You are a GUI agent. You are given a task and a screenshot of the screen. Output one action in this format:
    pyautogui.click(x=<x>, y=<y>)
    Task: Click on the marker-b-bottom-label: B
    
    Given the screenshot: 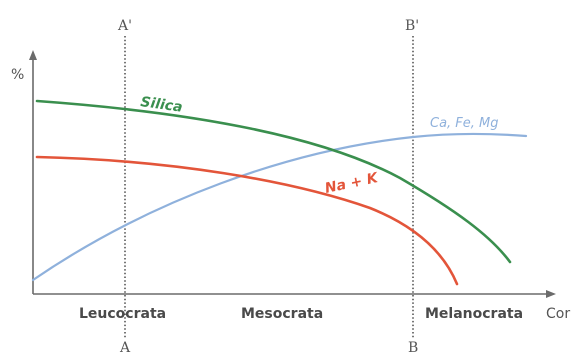 What is the action you would take?
    pyautogui.click(x=413, y=347)
    